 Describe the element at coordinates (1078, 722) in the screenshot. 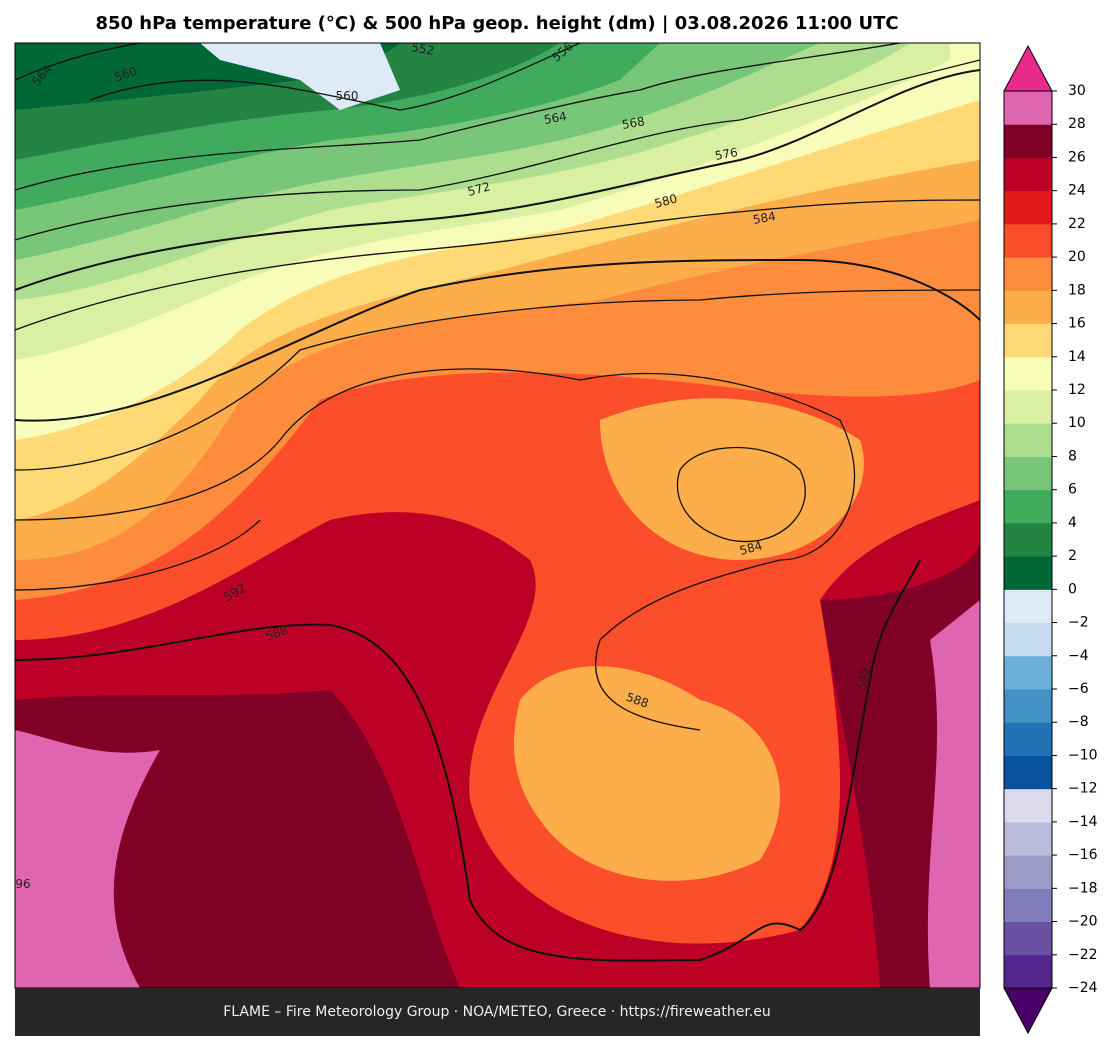

I see `colorbar-tick-label: −8` at that location.